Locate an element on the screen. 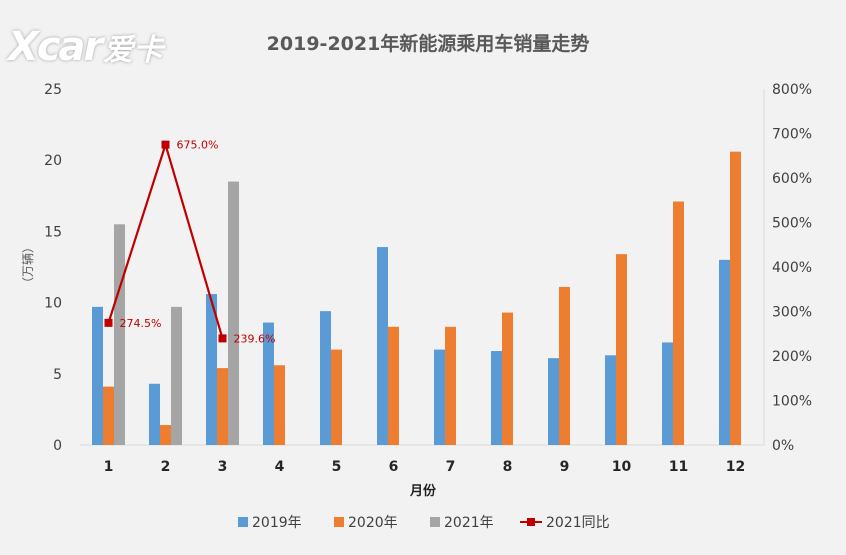 The height and width of the screenshot is (555, 846). xcar-logo: Xcar 爱卡 is located at coordinates (93, 47).